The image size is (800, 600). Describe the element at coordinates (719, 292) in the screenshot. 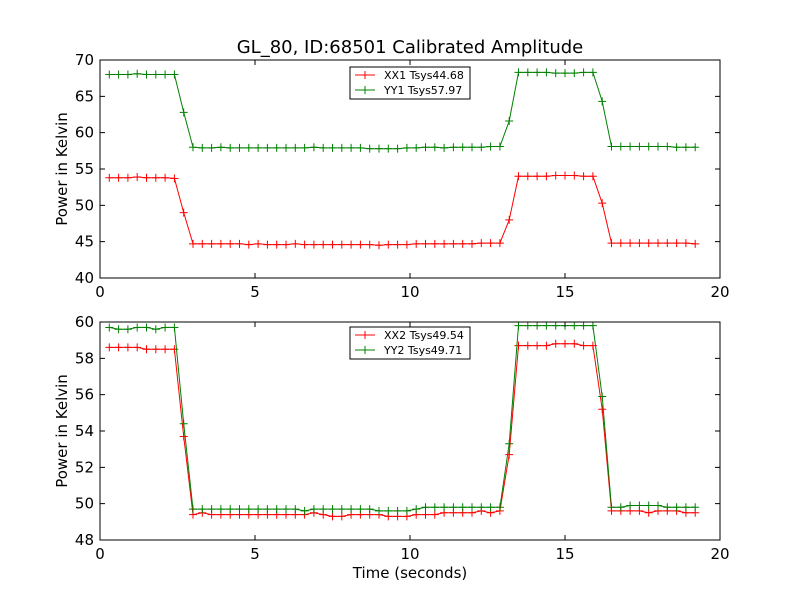

I see `x-tick-label: 20` at that location.